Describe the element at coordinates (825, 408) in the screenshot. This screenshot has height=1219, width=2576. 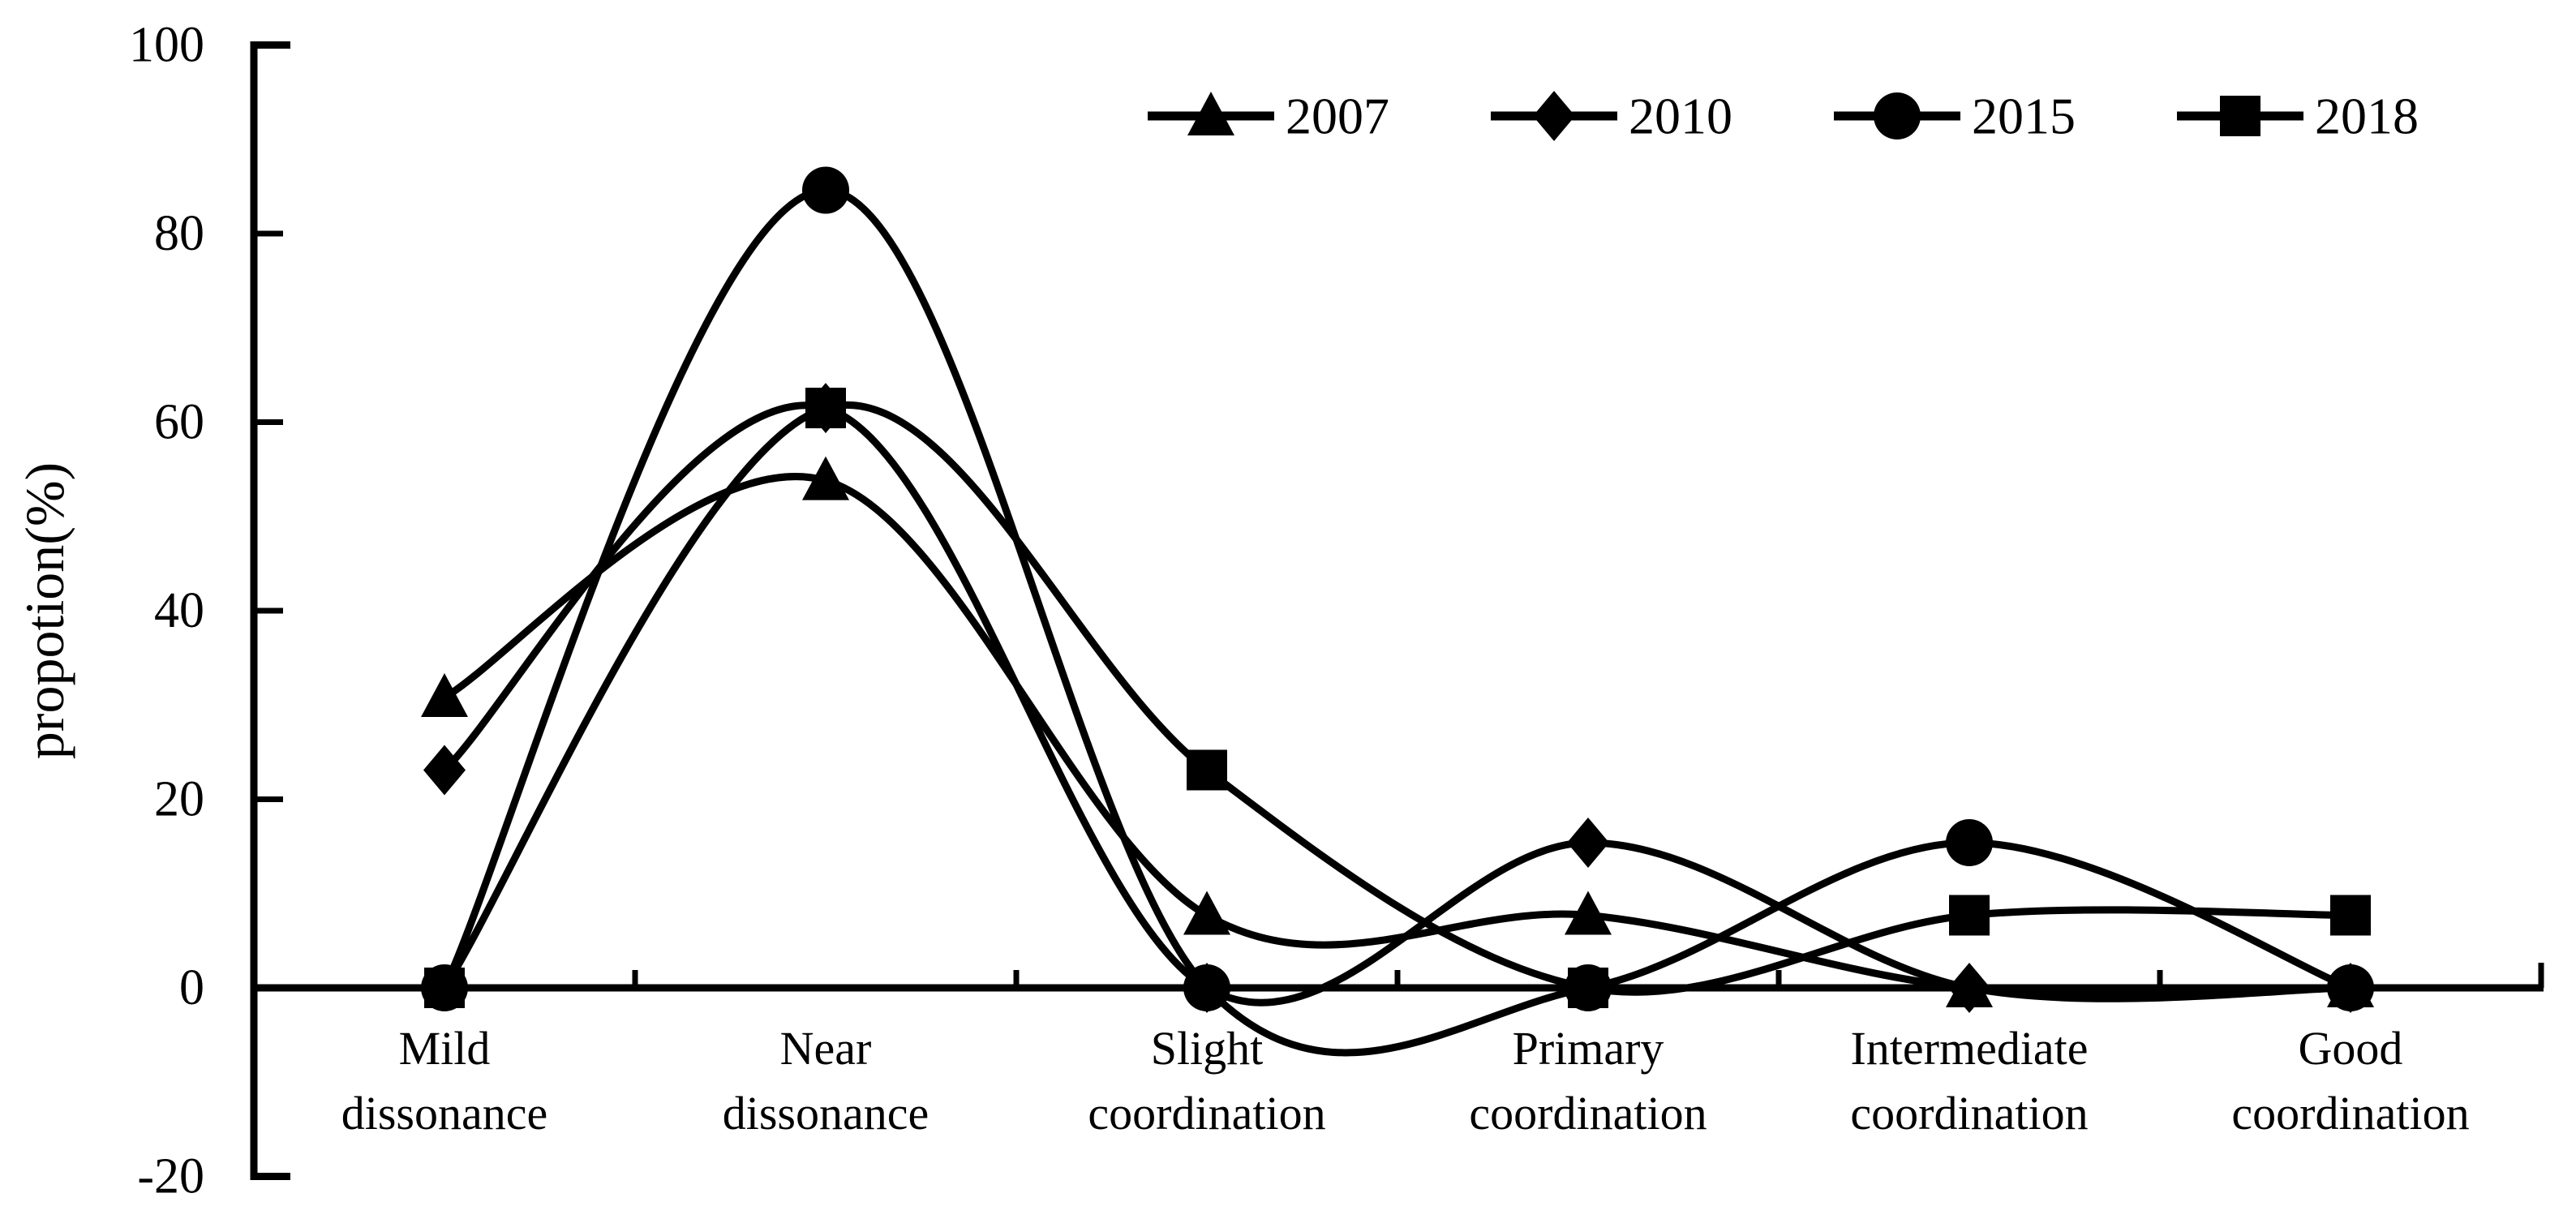
I see `marker-2018-Near dissonance` at that location.